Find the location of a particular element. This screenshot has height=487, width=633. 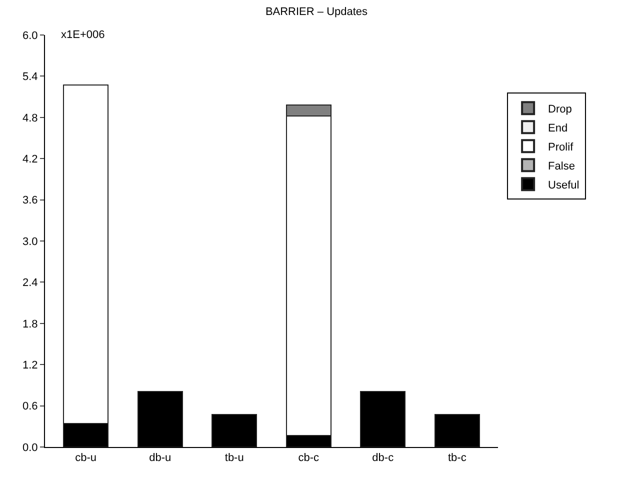

annotation: x1E+006 is located at coordinates (83, 35).